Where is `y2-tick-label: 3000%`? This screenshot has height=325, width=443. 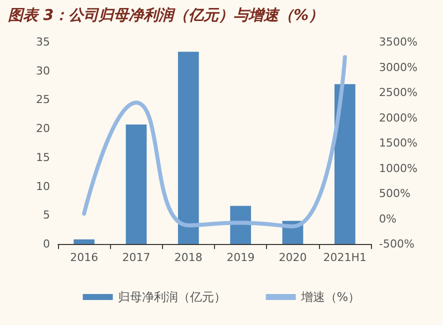
y2-tick-label: 3000% is located at coordinates (398, 67).